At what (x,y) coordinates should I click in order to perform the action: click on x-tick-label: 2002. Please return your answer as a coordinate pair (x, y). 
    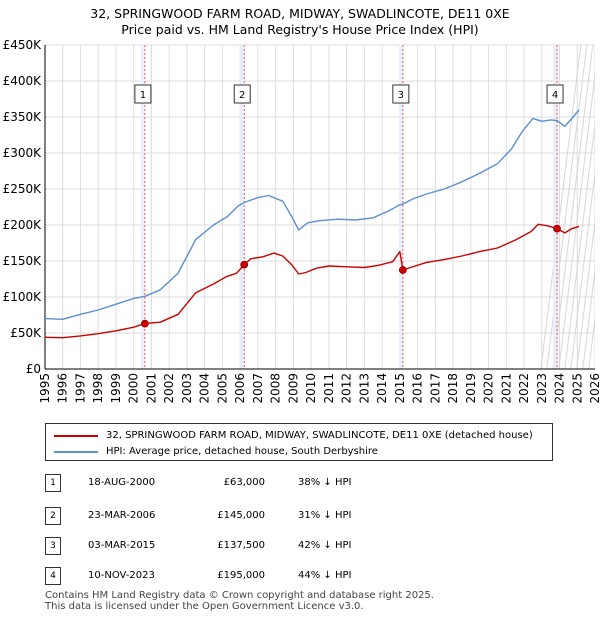
    Looking at the image, I should click on (169, 388).